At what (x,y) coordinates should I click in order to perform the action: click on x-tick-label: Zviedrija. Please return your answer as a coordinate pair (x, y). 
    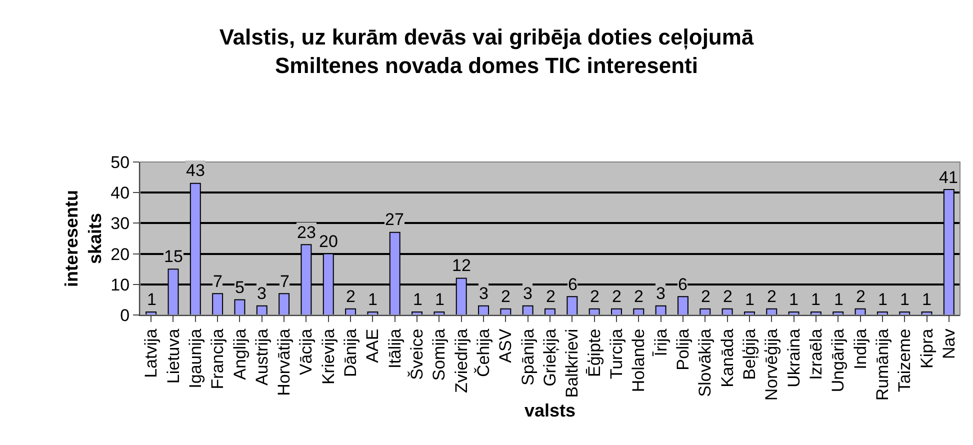
    Looking at the image, I should click on (461, 361).